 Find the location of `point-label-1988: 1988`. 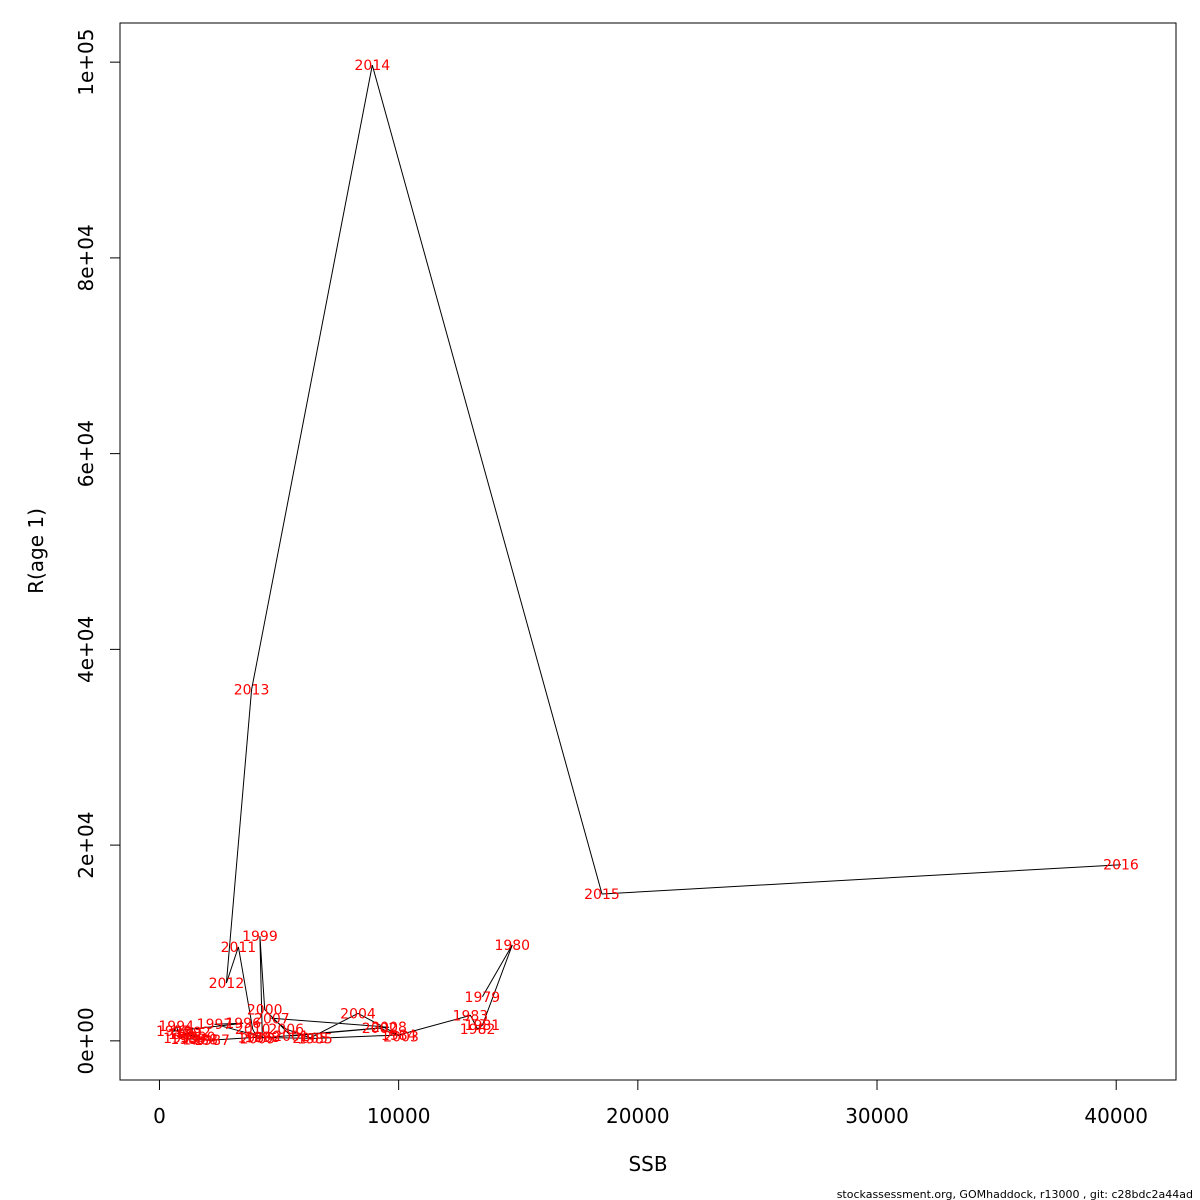

point-label-1988: 1988 is located at coordinates (200, 1040).